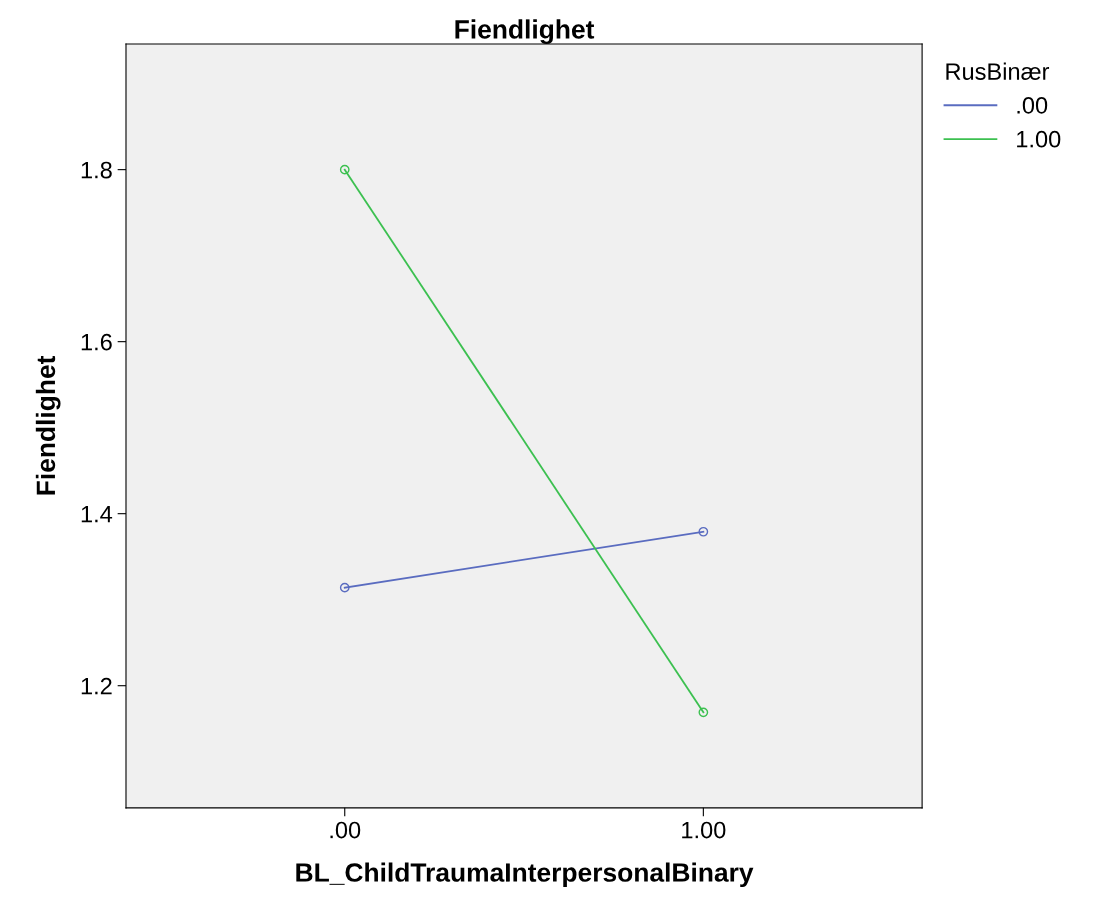  Describe the element at coordinates (96, 342) in the screenshot. I see `y-tick-label: 1.6` at that location.